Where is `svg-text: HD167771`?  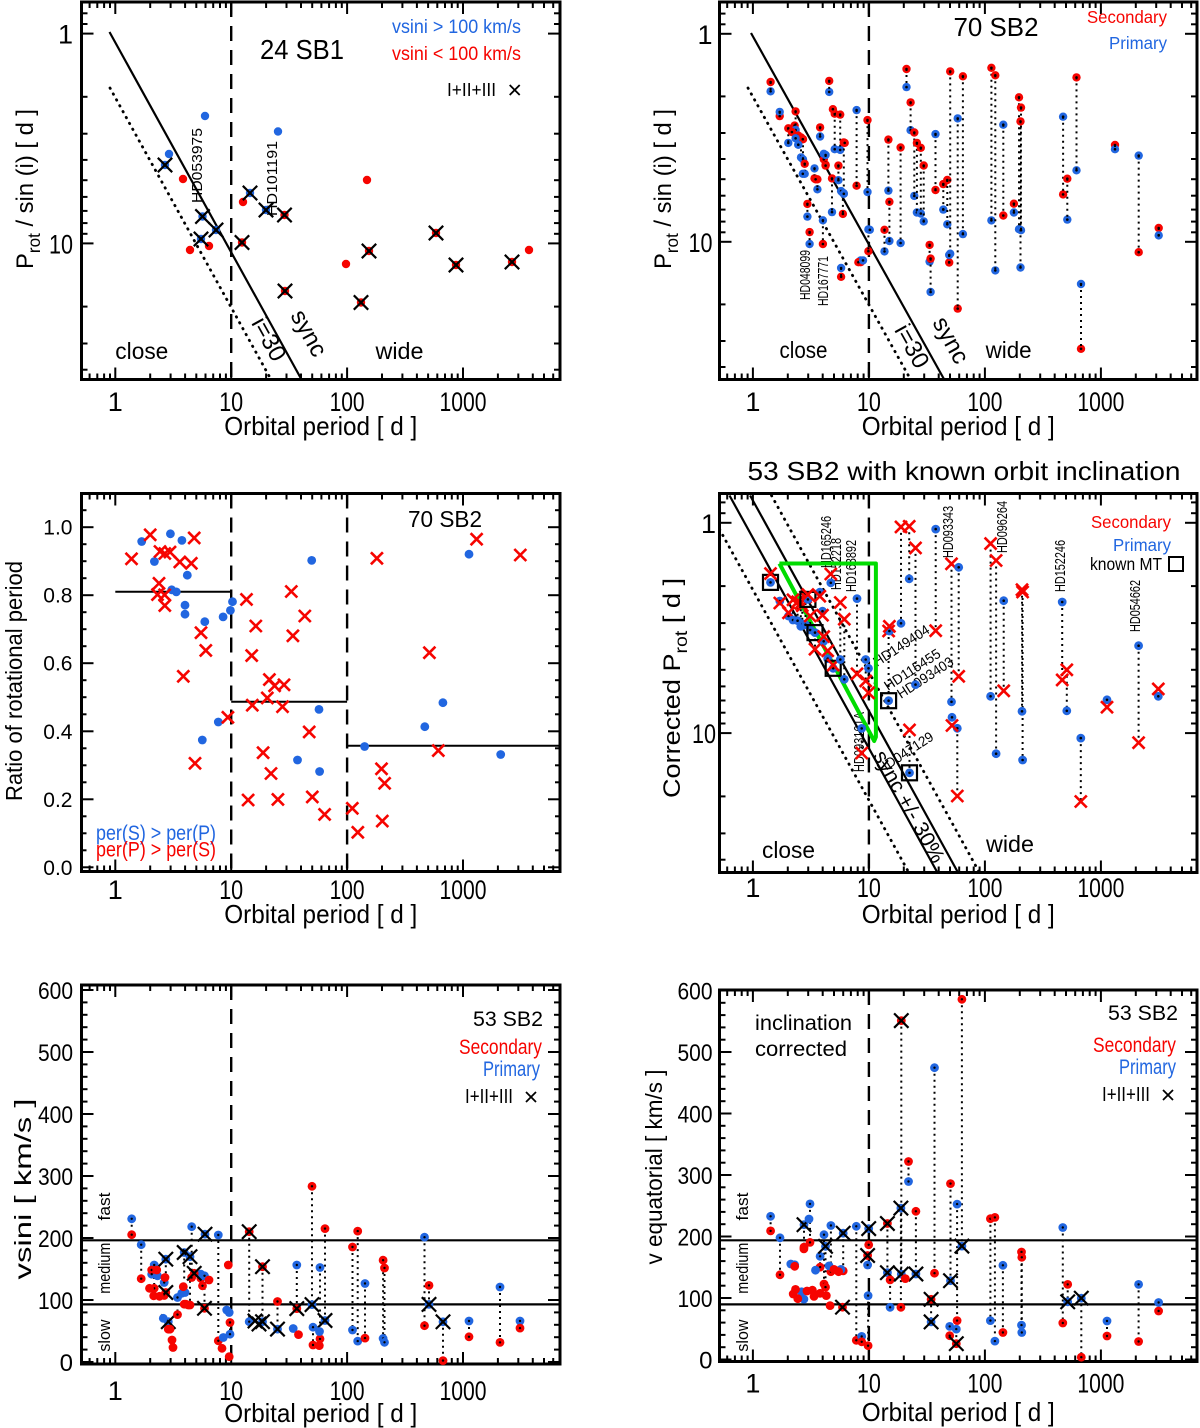
svg-text: HD167771 is located at coordinates (823, 281).